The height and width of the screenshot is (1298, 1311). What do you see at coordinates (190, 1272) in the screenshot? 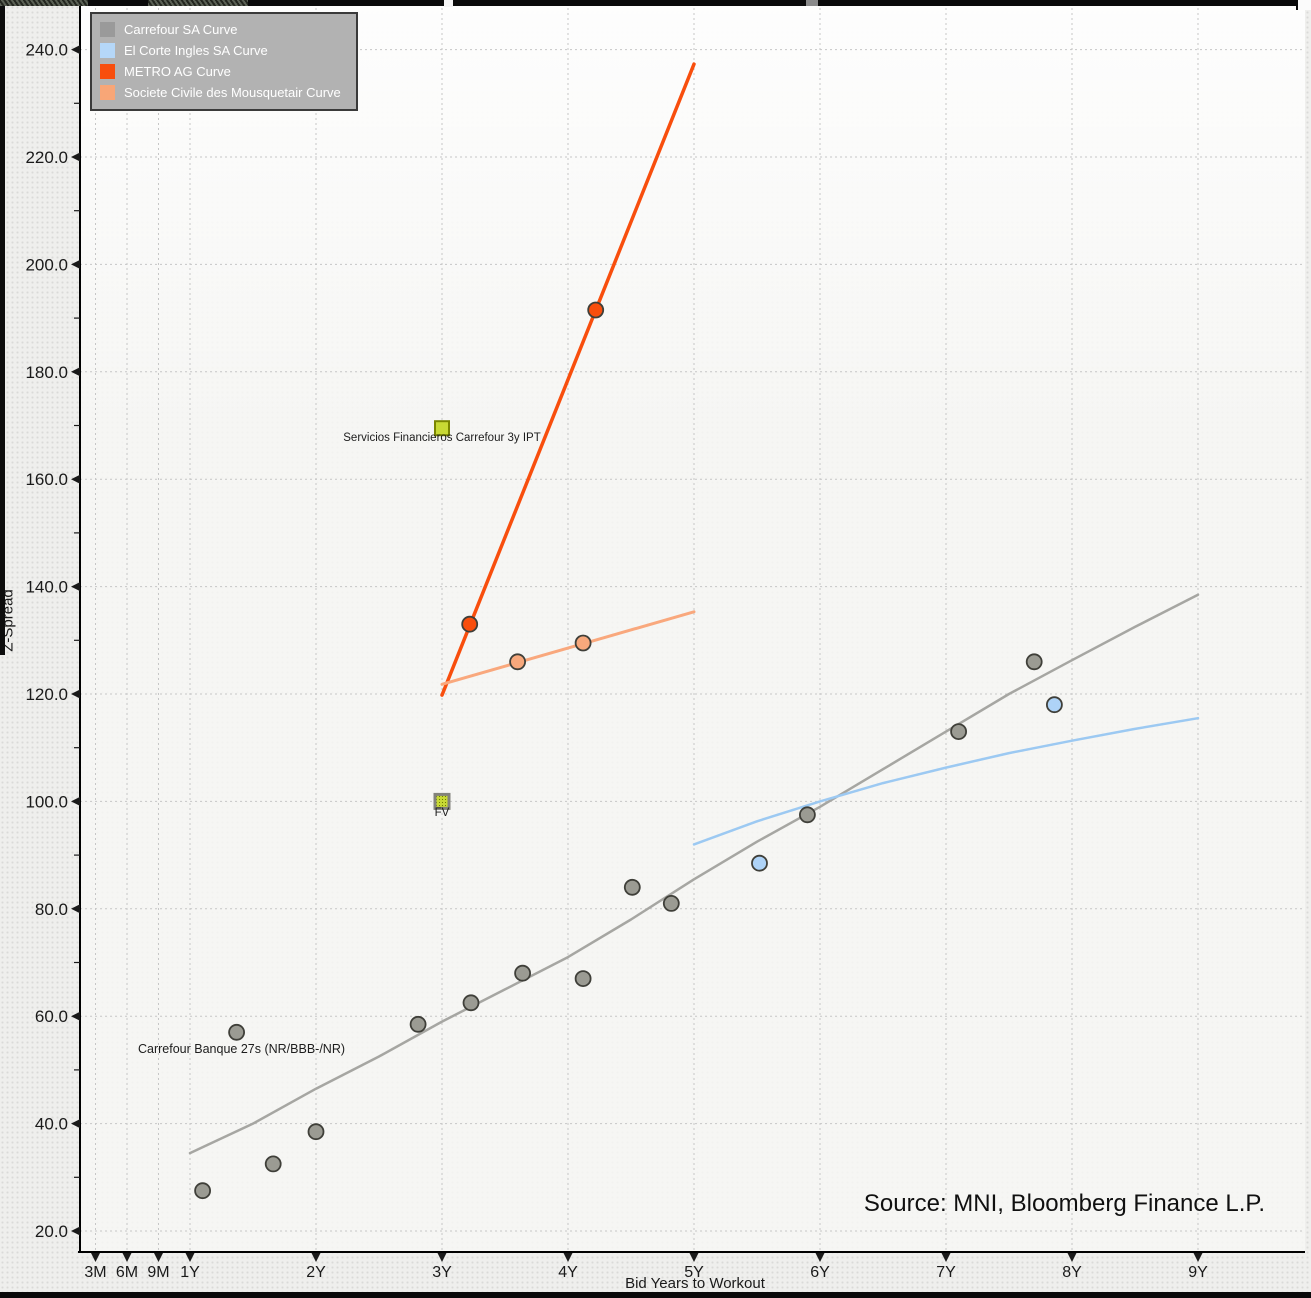
I see `x-tick-label: 1Y` at bounding box center [190, 1272].